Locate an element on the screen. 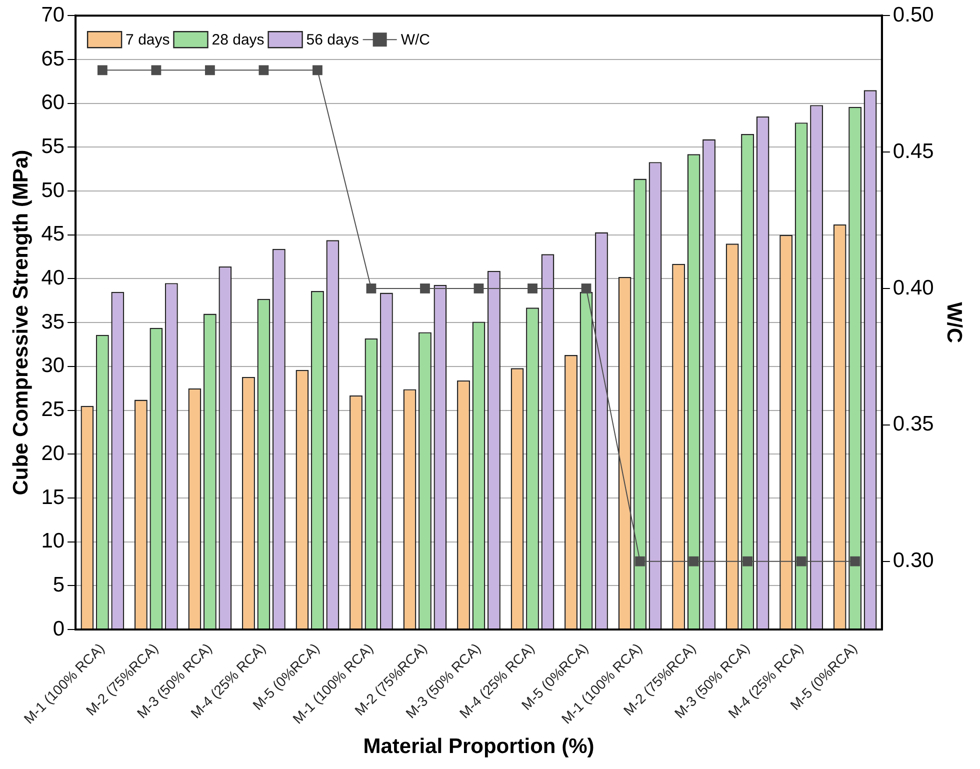 The image size is (980, 769). y-tick-label: 0 is located at coordinates (58, 628).